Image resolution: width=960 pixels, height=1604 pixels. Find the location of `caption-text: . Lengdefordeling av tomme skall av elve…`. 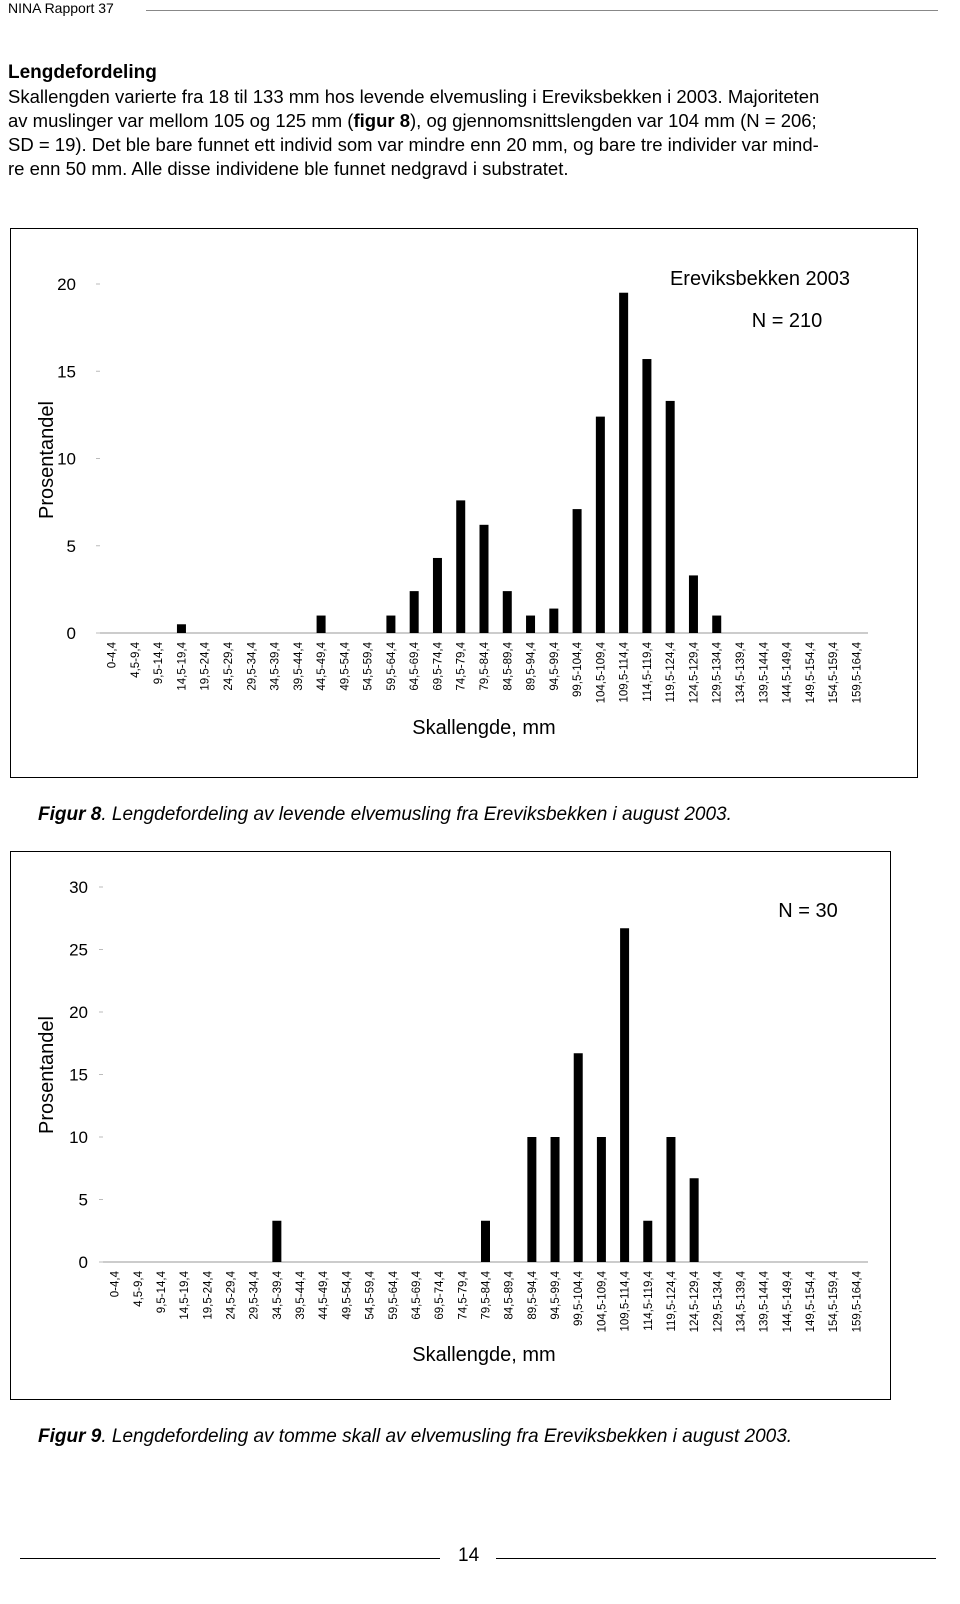

caption-text: . Lengdefordeling av tomme skall av elve… is located at coordinates (447, 1436).